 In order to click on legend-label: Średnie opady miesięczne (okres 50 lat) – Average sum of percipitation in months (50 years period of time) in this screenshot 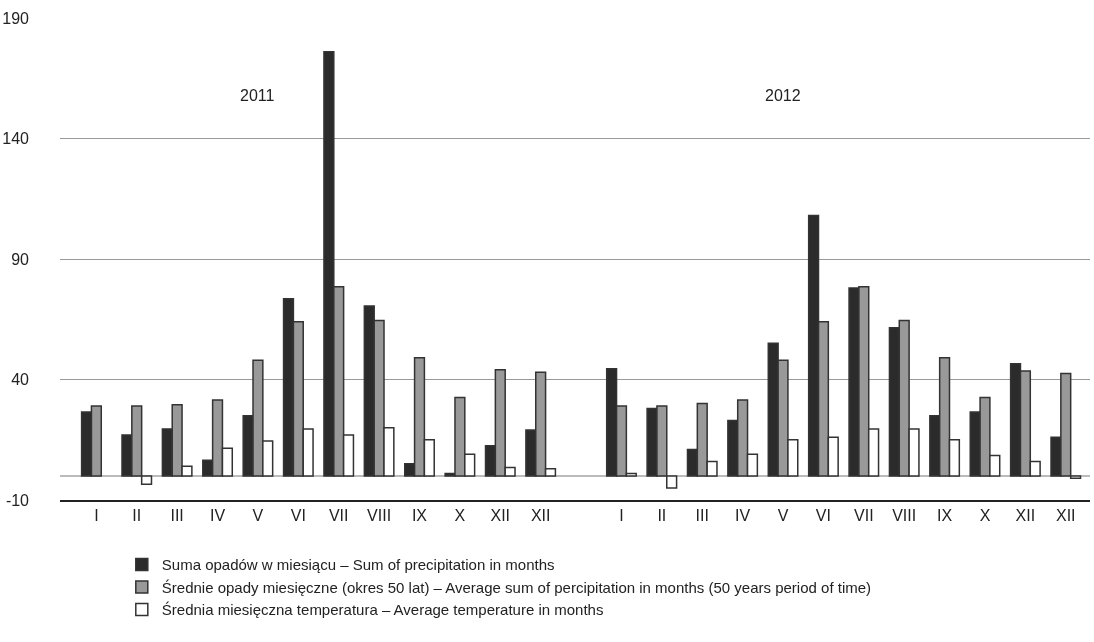, I will do `click(516, 587)`.